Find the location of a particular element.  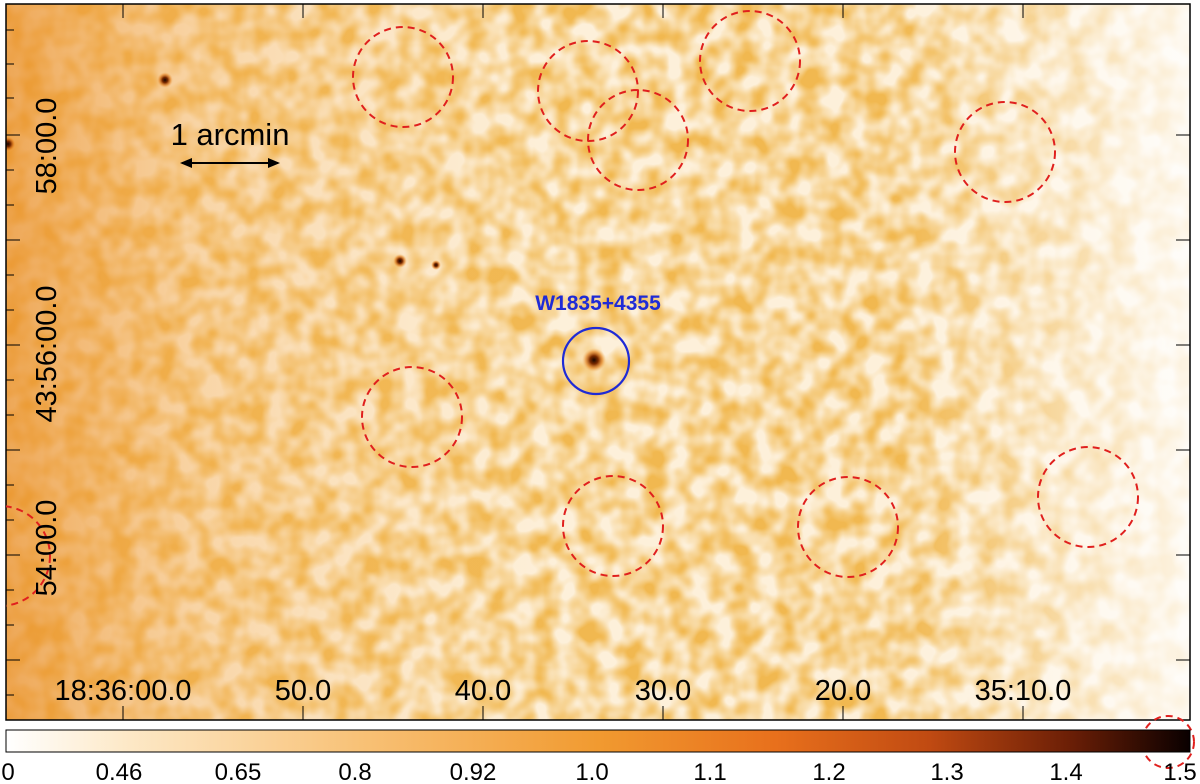

colorbar-tick-label: 1.1 is located at coordinates (709, 771).